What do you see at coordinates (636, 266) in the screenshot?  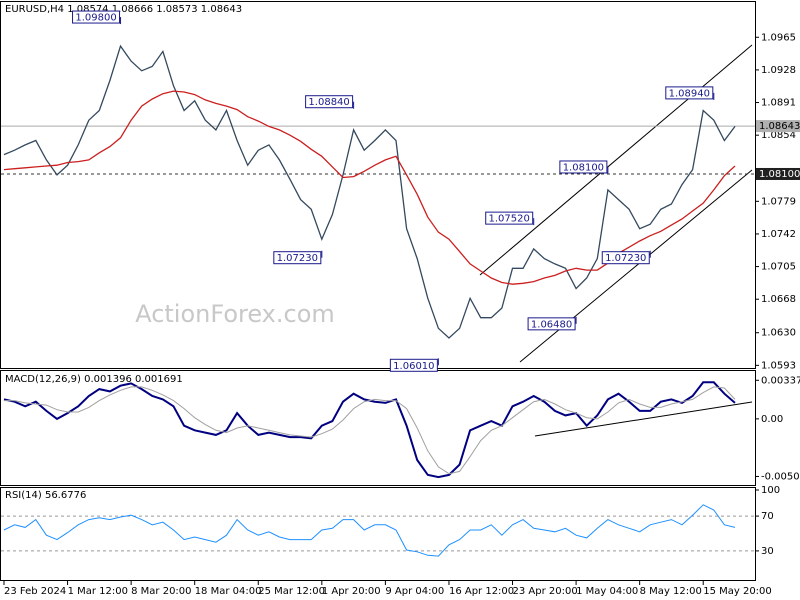 I see `channel-lower` at bounding box center [636, 266].